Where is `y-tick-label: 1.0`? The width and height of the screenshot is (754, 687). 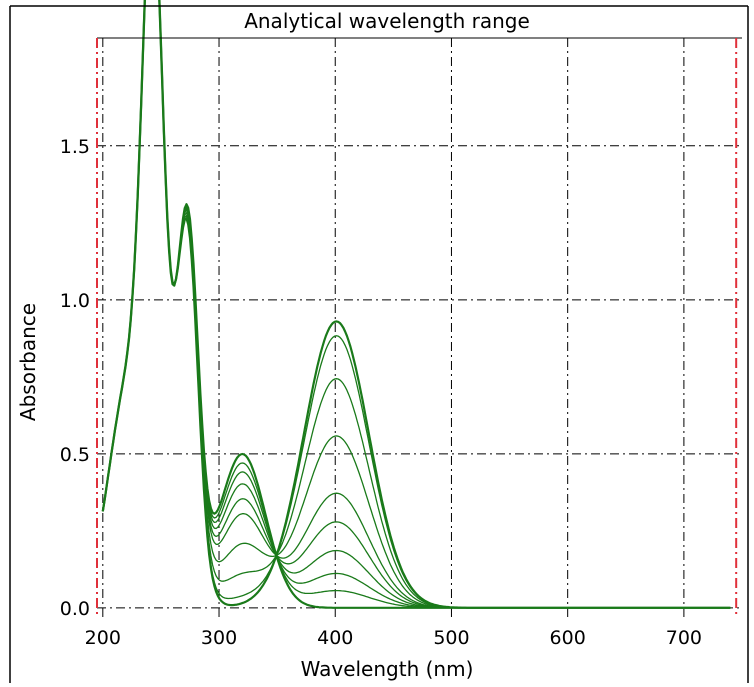
y-tick-label: 1.0 is located at coordinates (75, 301).